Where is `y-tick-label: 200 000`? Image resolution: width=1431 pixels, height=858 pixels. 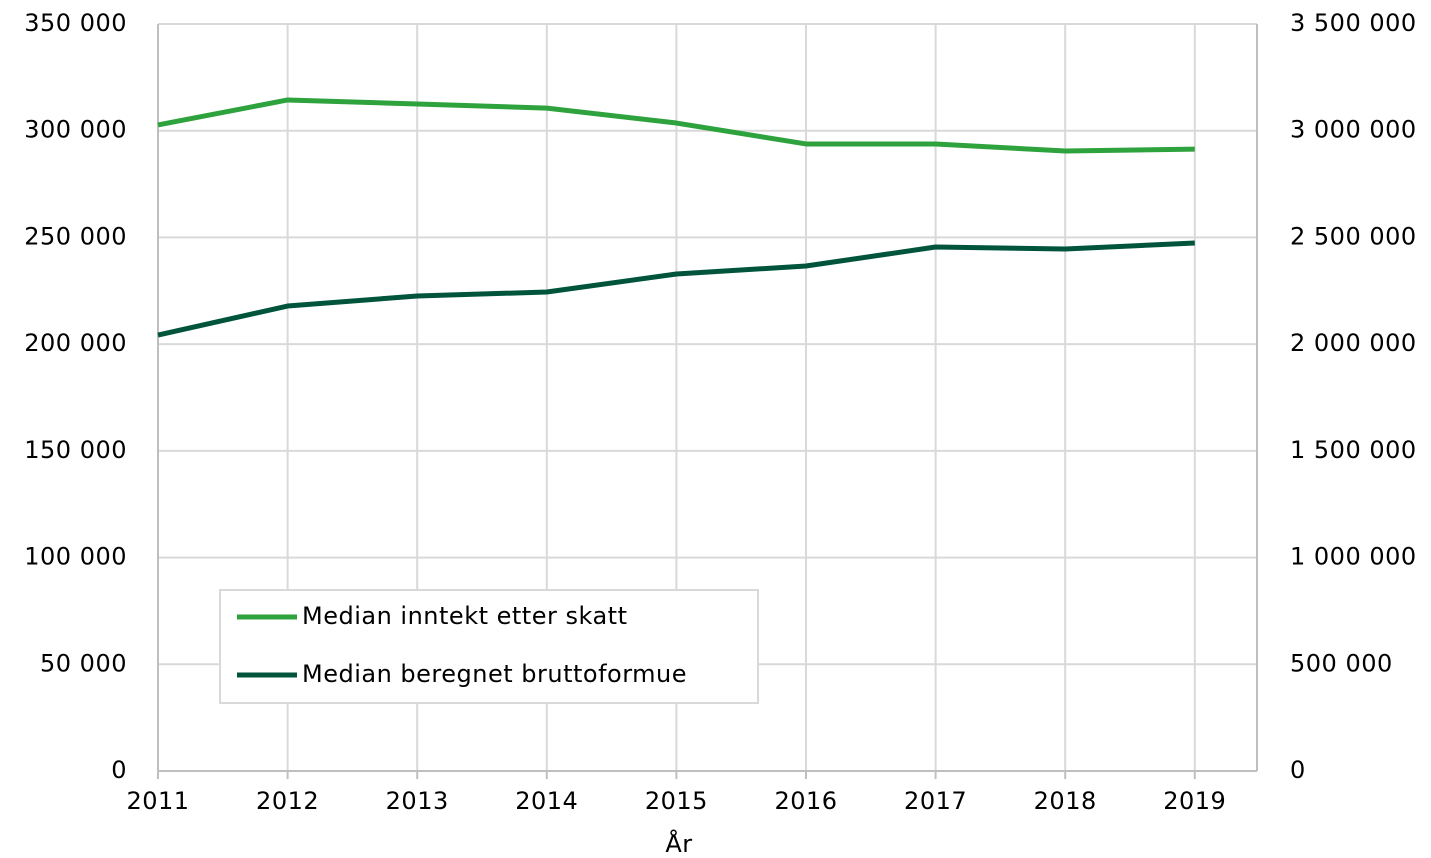 y-tick-label: 200 000 is located at coordinates (75, 343).